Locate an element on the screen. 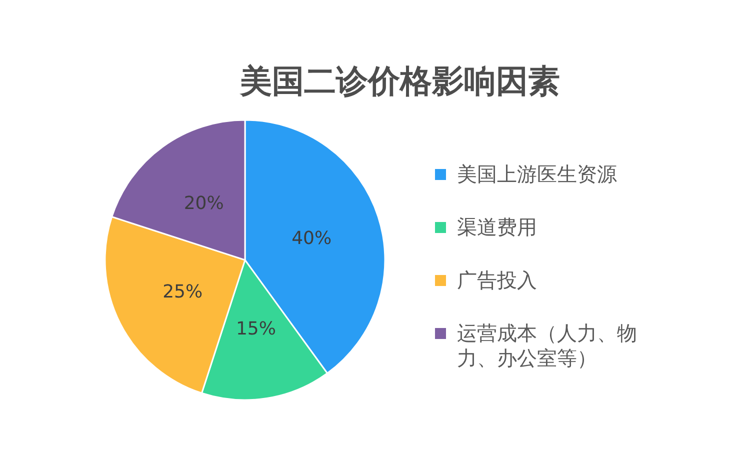 This screenshot has width=744, height=472. legend-label: 渠道费用 is located at coordinates (497, 227).